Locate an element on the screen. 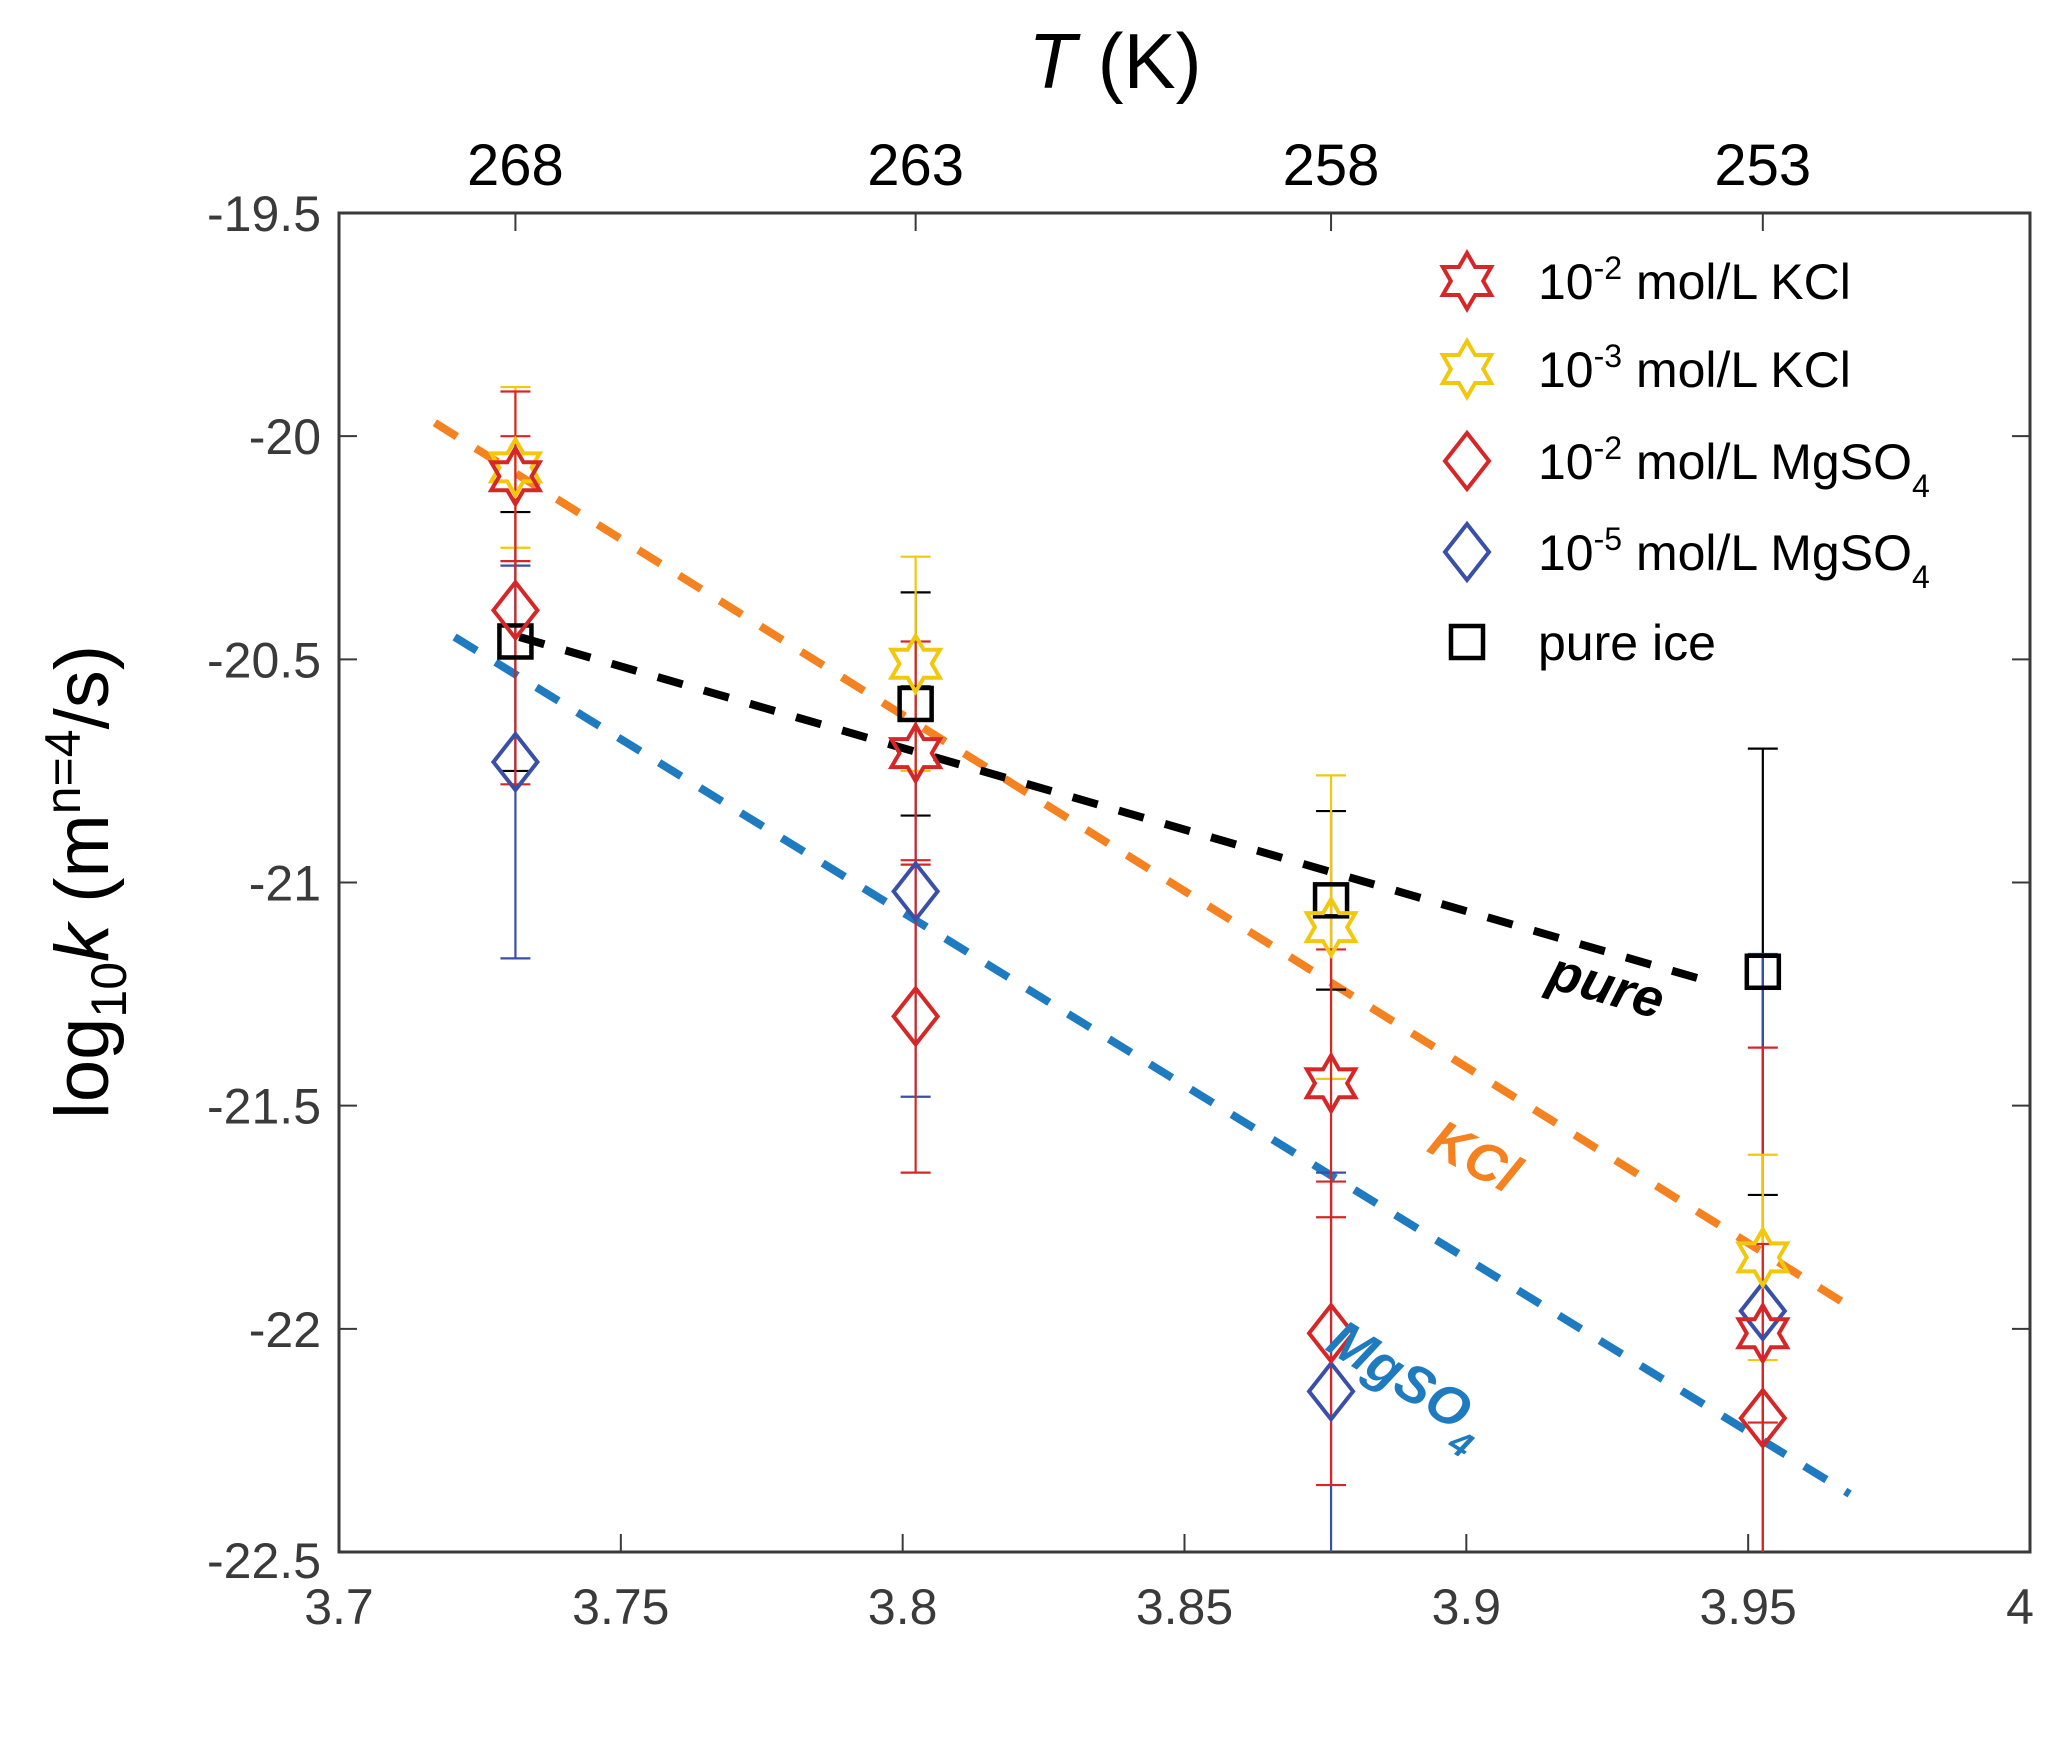  x-tick-label: 3.95 is located at coordinates (1748, 1607).